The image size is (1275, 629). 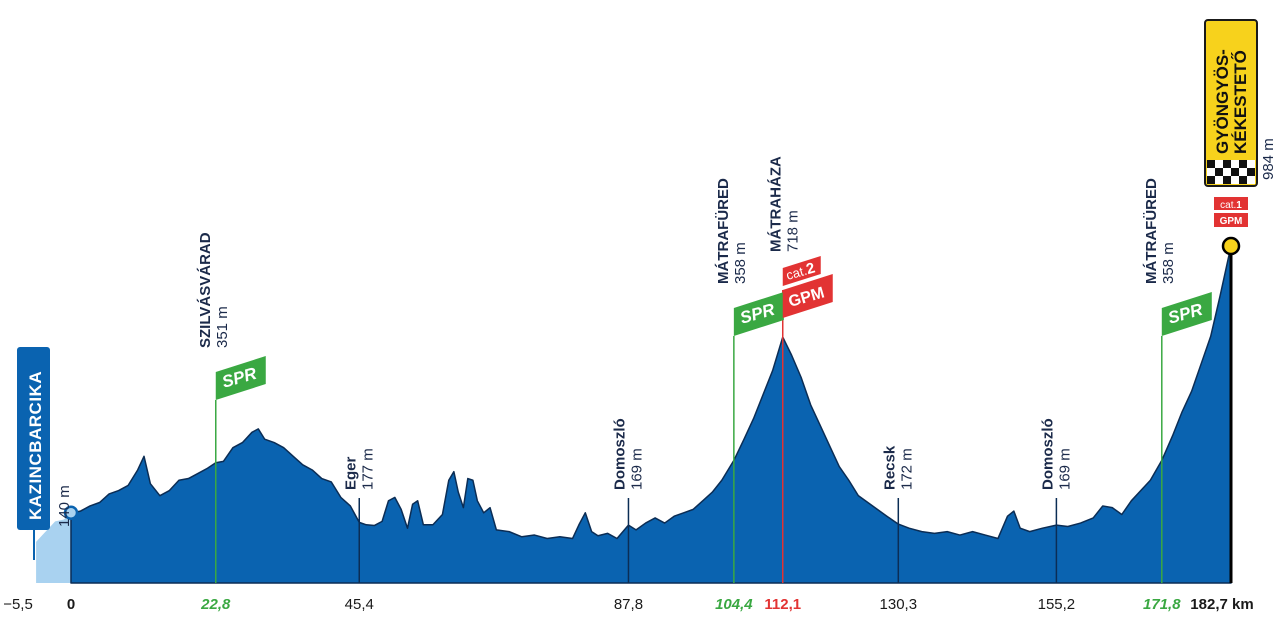 What do you see at coordinates (1162, 604) in the screenshot?
I see `km-tick-label: 171,8` at bounding box center [1162, 604].